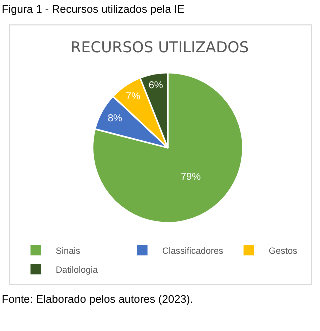  I want to click on legend-label: Datilologia, so click(77, 269).